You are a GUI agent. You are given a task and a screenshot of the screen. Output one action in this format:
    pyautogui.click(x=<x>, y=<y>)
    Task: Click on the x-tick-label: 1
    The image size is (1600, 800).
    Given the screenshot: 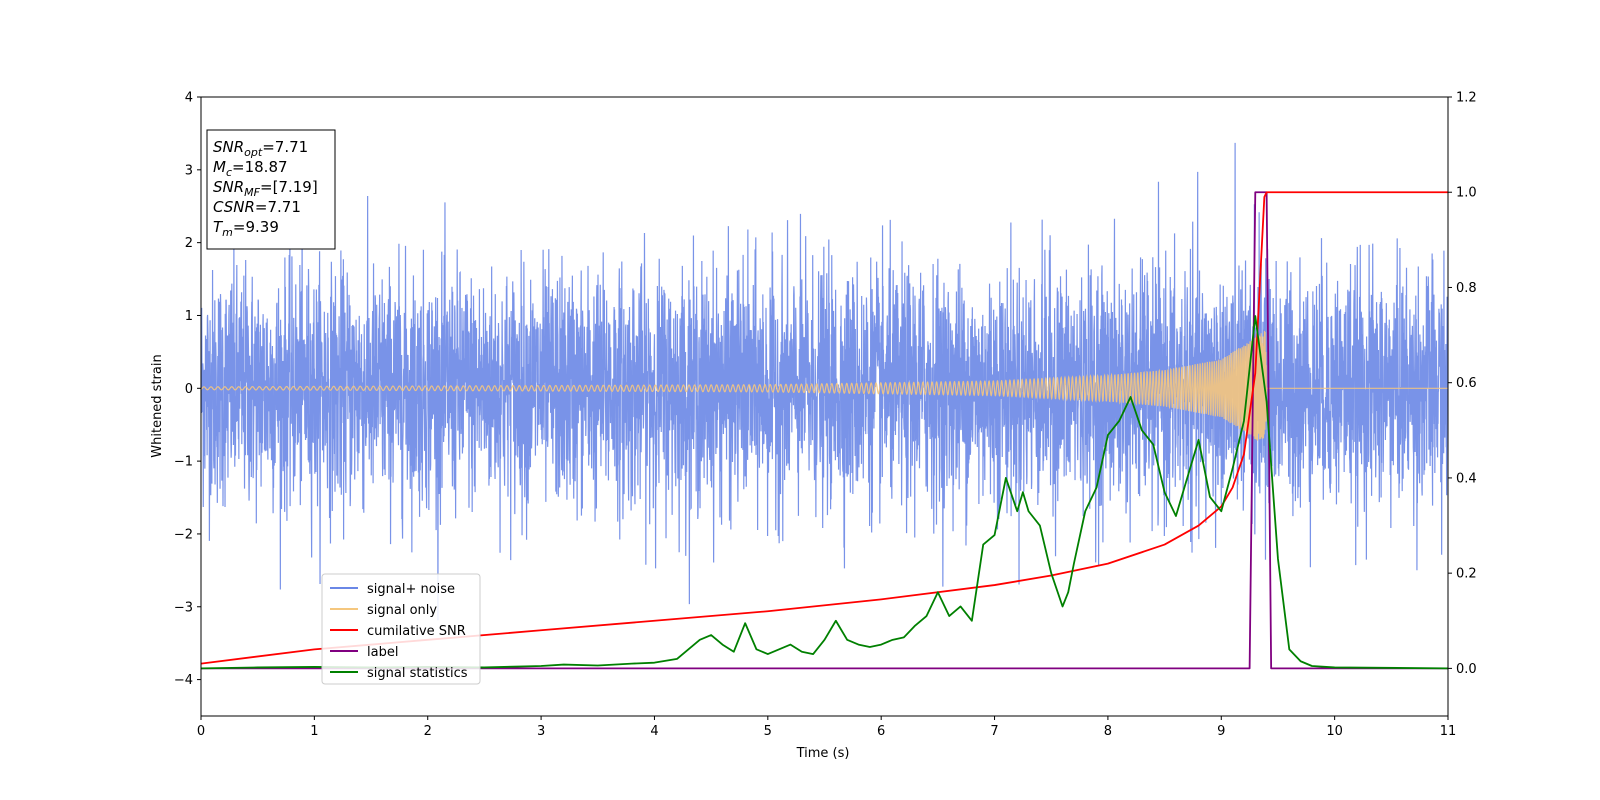 What is the action you would take?
    pyautogui.click(x=314, y=731)
    